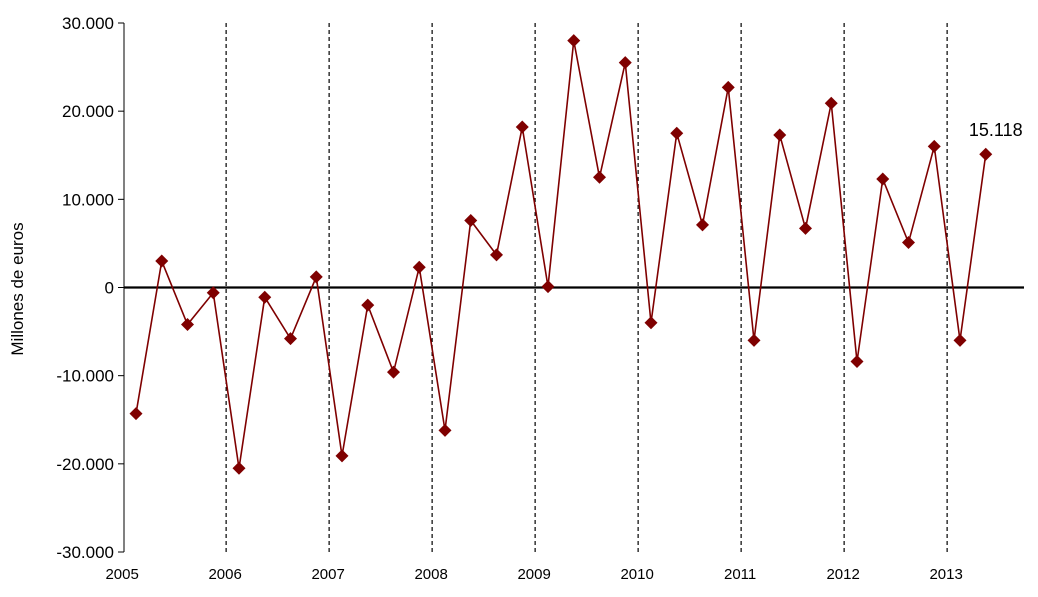  Describe the element at coordinates (85, 376) in the screenshot. I see `y-tick-label: -10.000` at that location.